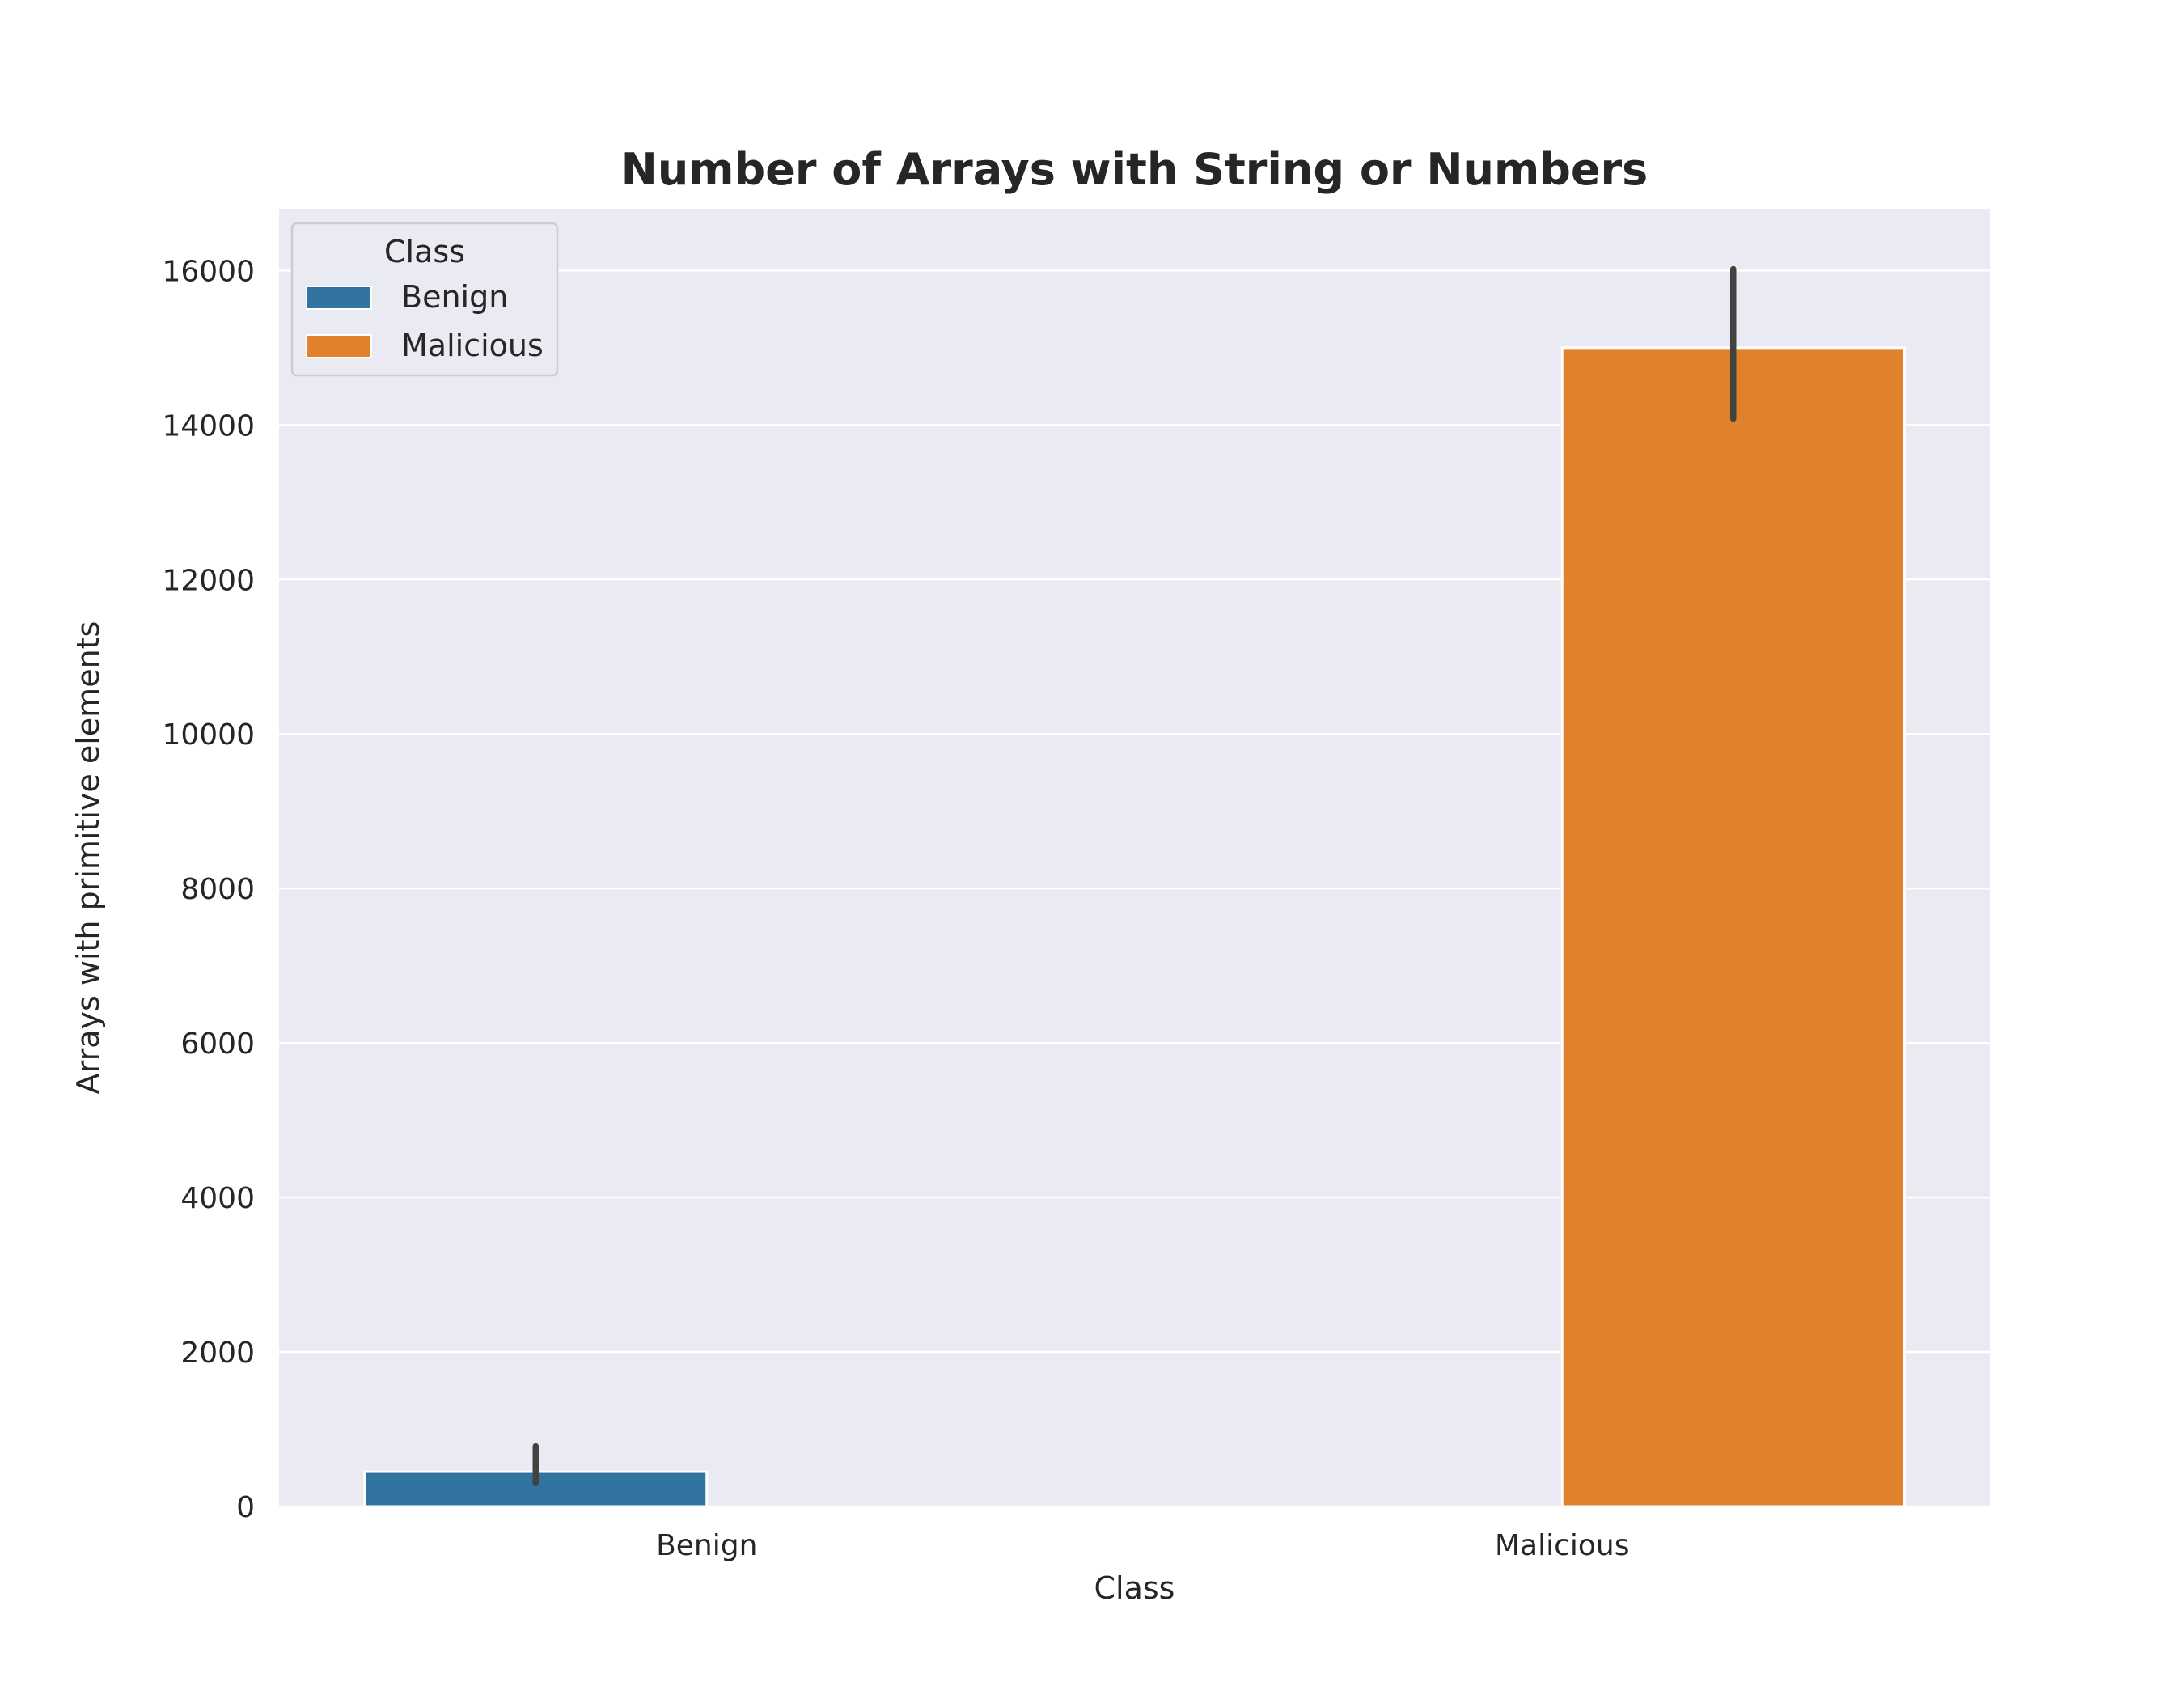 This screenshot has width=2184, height=1699. Describe the element at coordinates (454, 297) in the screenshot. I see `legend-label-benign: Benign` at that location.